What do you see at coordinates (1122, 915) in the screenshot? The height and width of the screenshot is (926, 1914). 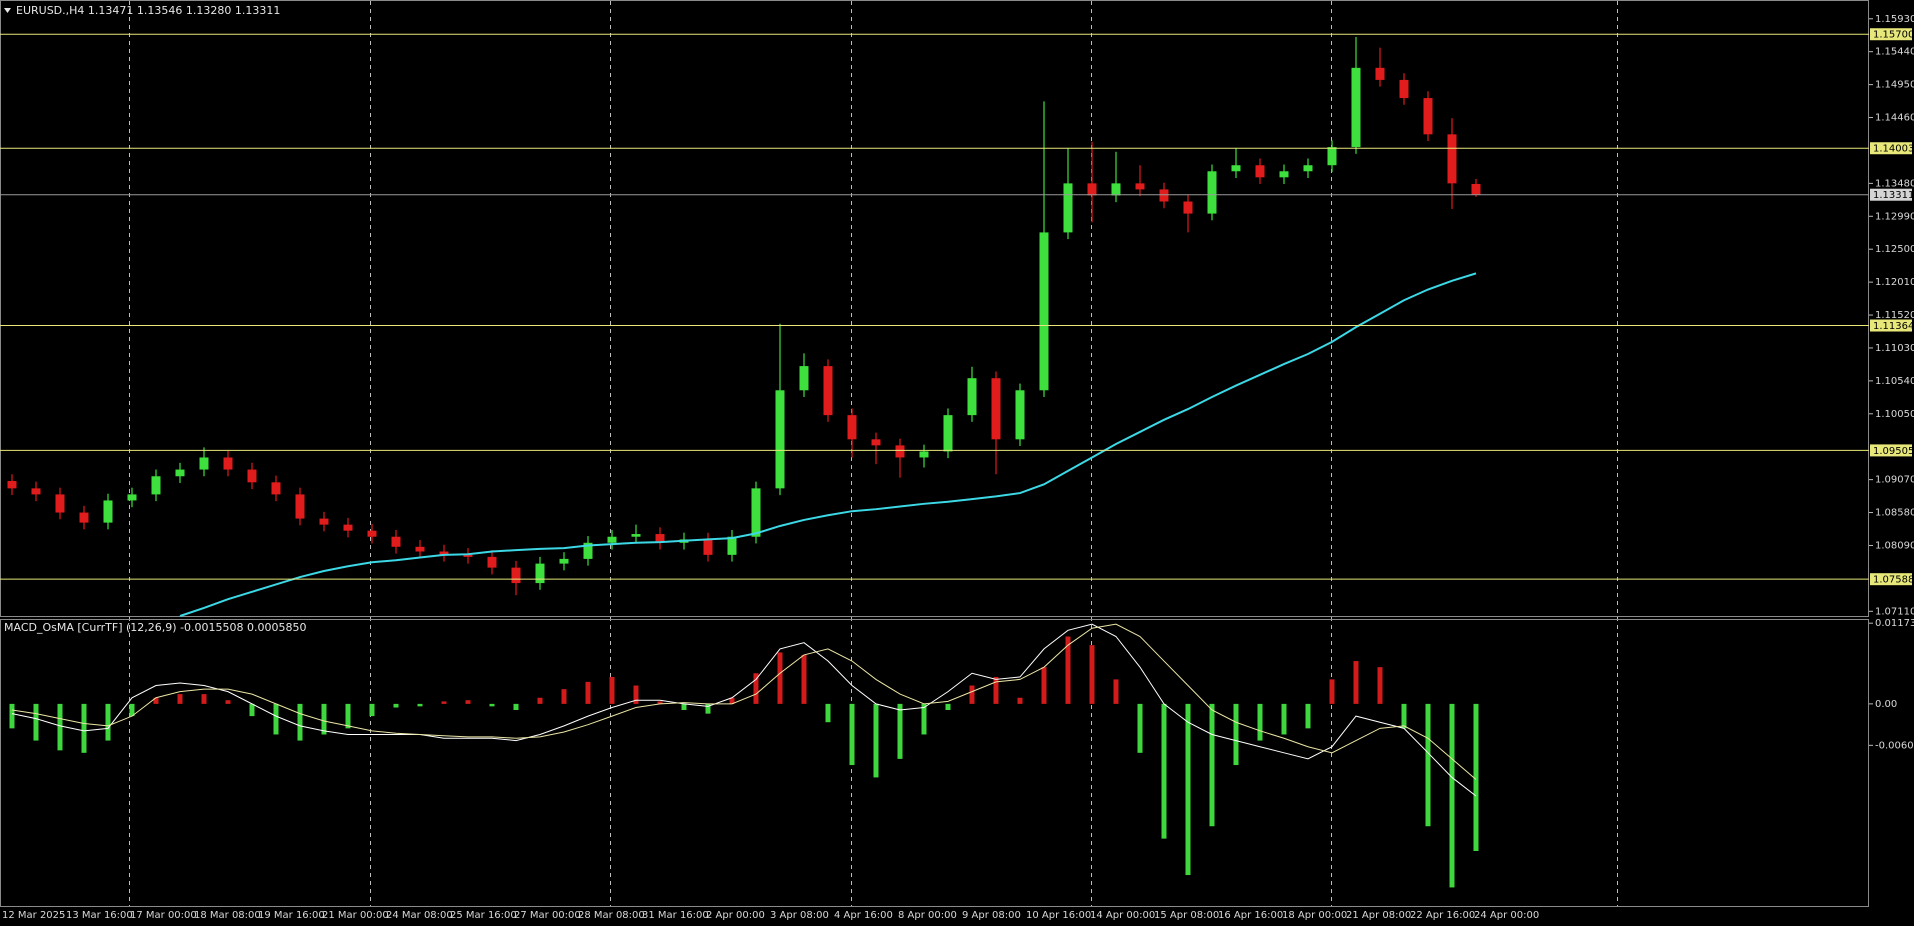 I see `time-label: 14 Apr 00:00` at bounding box center [1122, 915].